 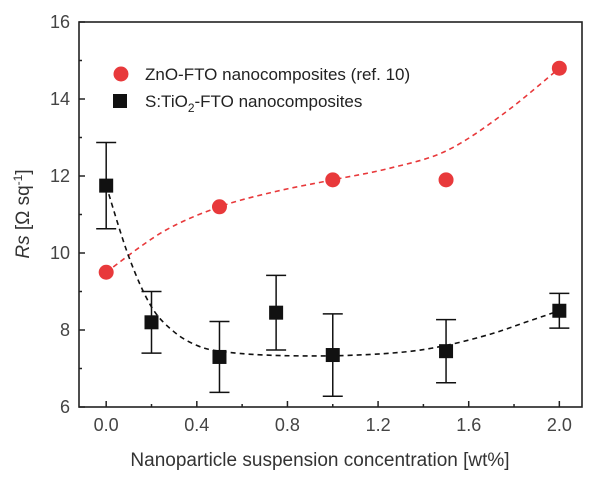 I want to click on x-tick-label: 1.2, so click(x=378, y=425).